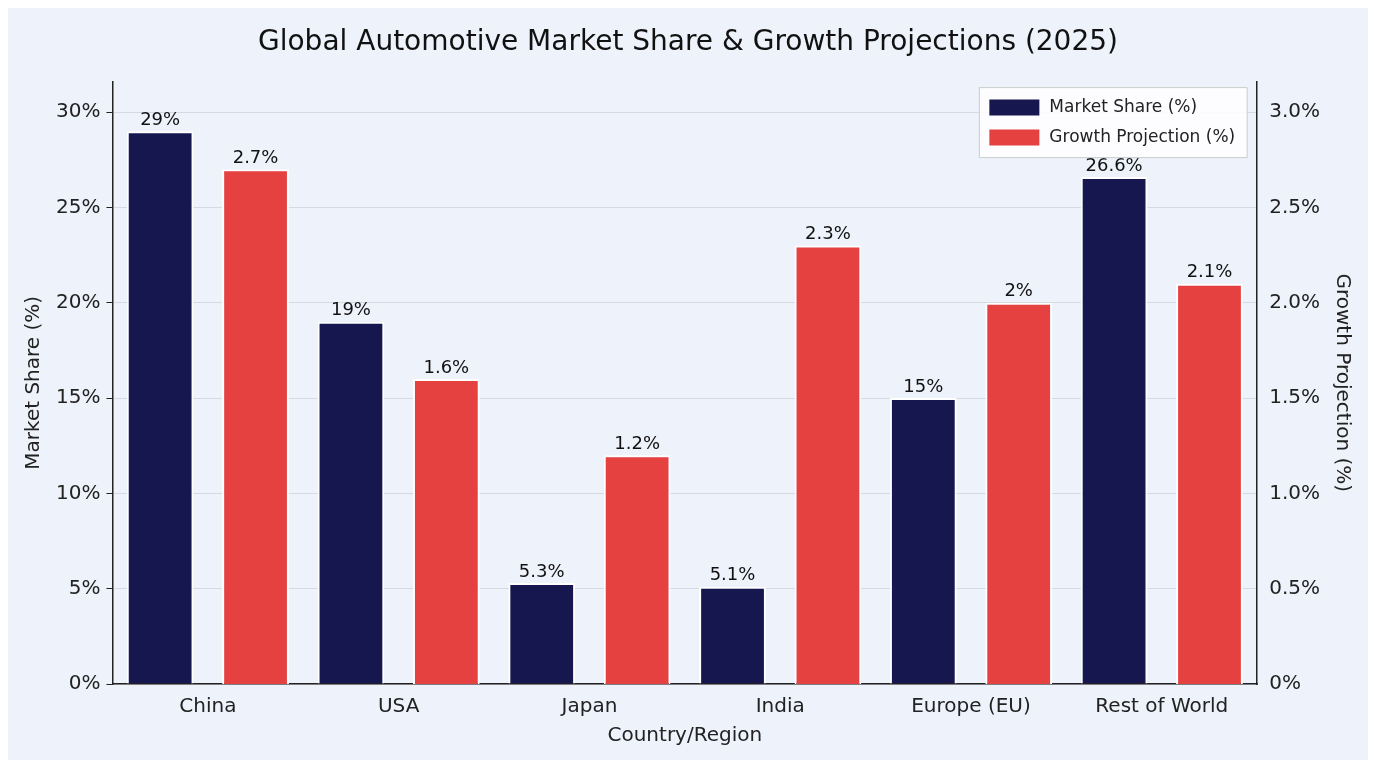 This screenshot has width=1376, height=768. I want to click on y-tick-label: 15%, so click(78, 396).